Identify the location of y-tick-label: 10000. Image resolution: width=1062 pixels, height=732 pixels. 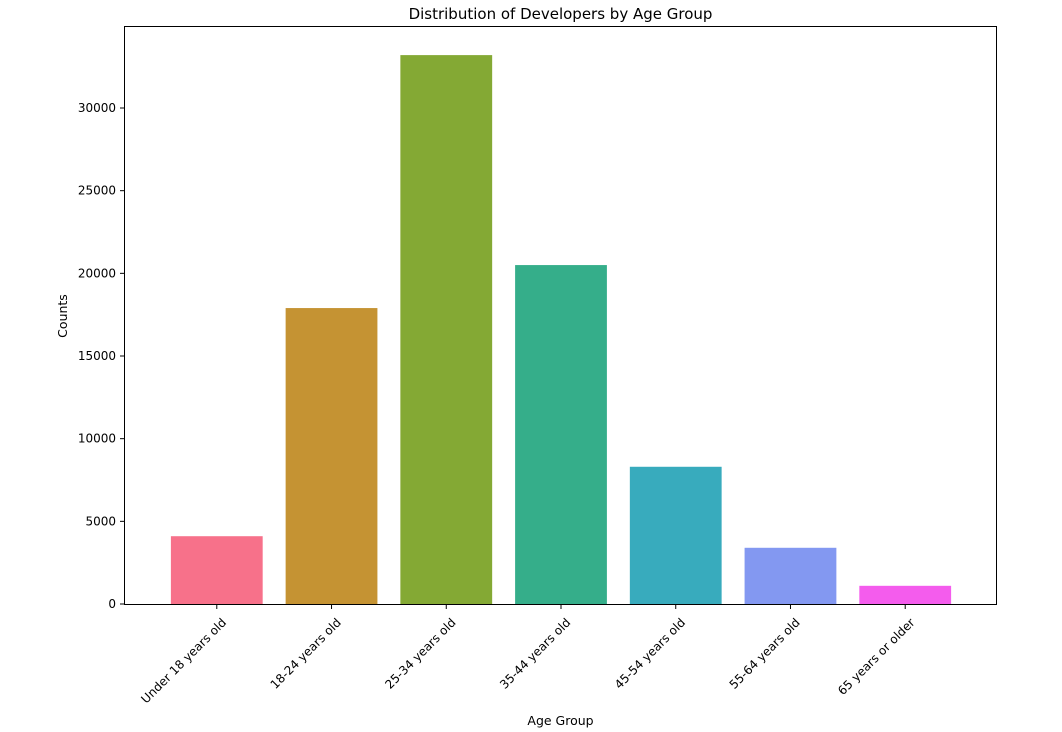
(97, 439).